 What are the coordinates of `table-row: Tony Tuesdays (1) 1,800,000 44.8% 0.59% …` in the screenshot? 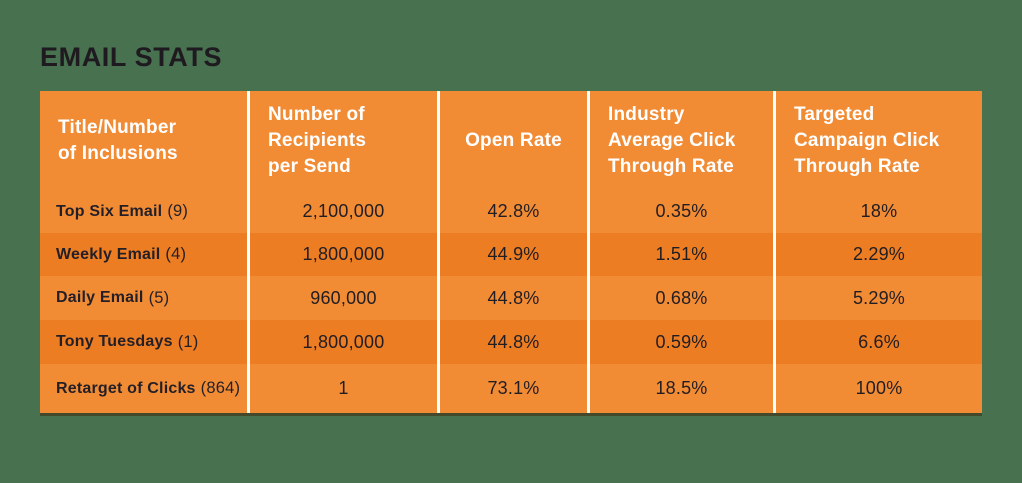 It's located at (511, 342).